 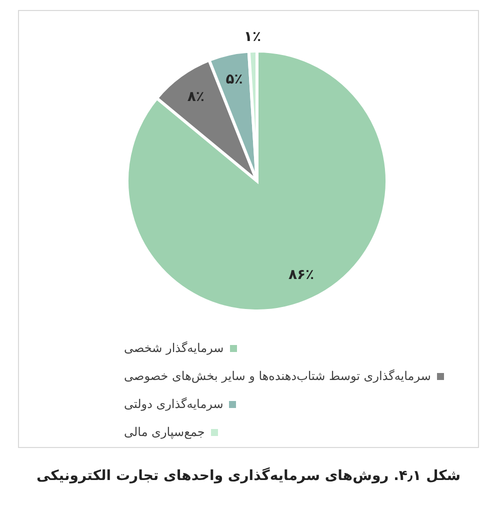 I want to click on text: شکل ۴٫۱. روش‌های سرمایه‌گذاری واحدهای تجارت الکترونیکی, so click(x=248, y=476).